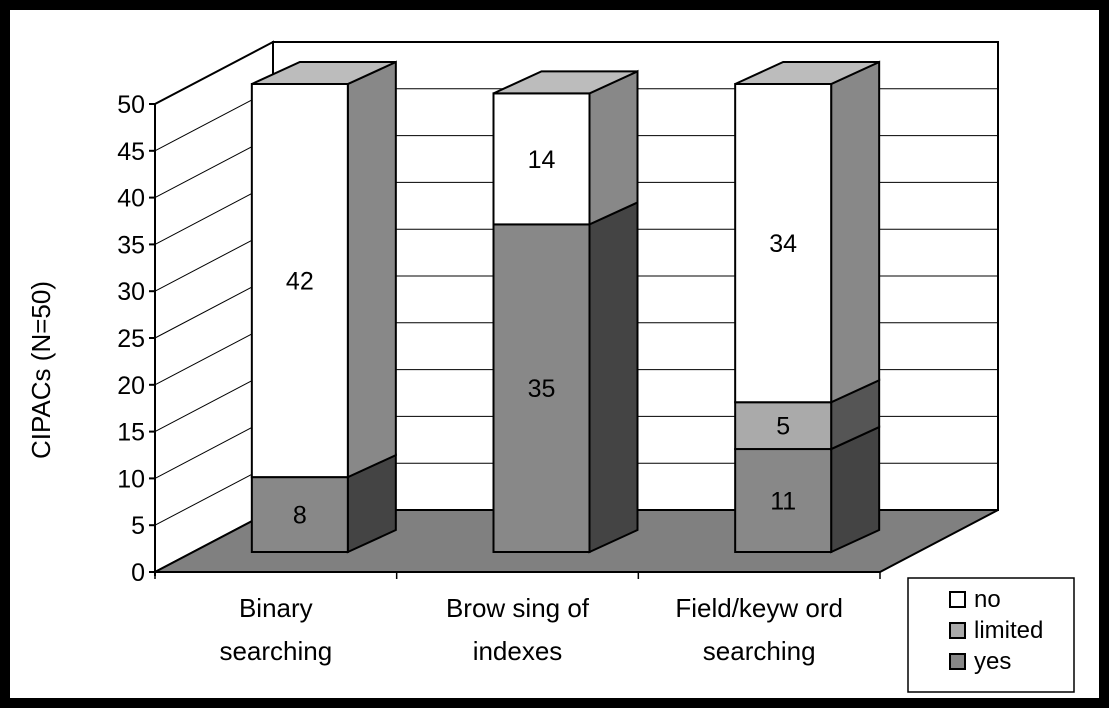 The width and height of the screenshot is (1109, 713). Describe the element at coordinates (131, 105) in the screenshot. I see `y-tick-label: 50` at that location.